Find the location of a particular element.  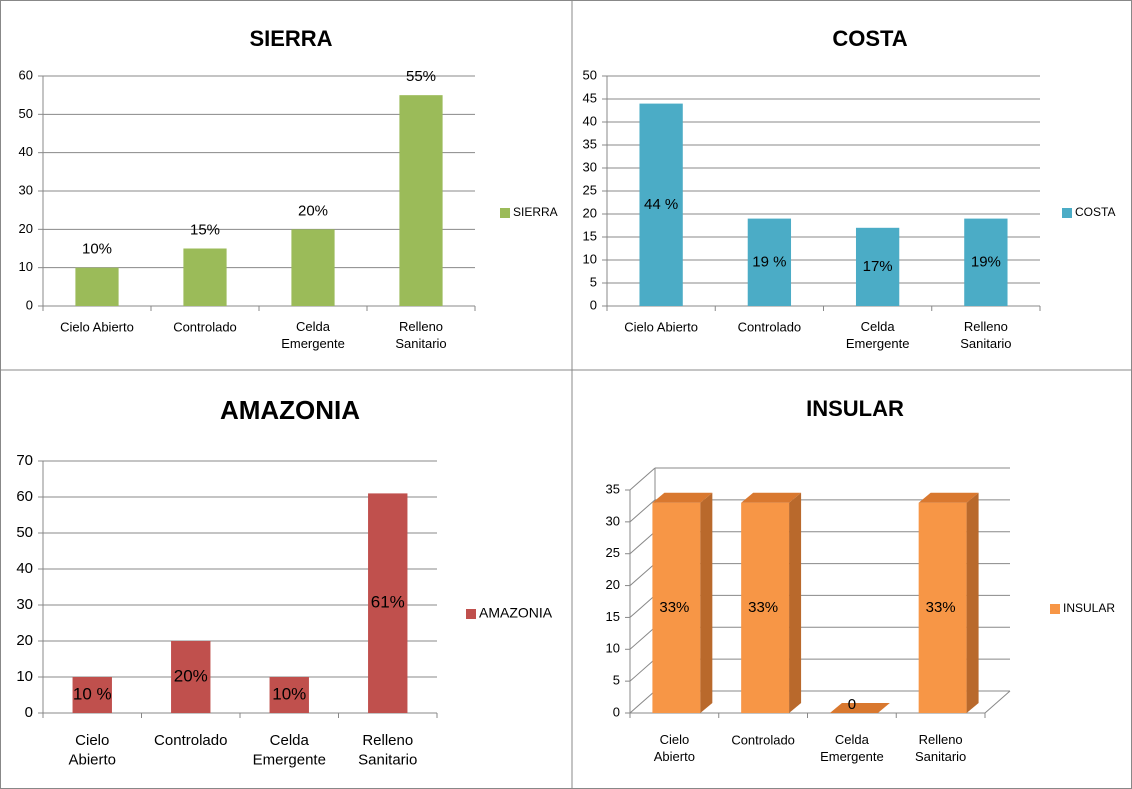

data-label: 0 is located at coordinates (852, 704).